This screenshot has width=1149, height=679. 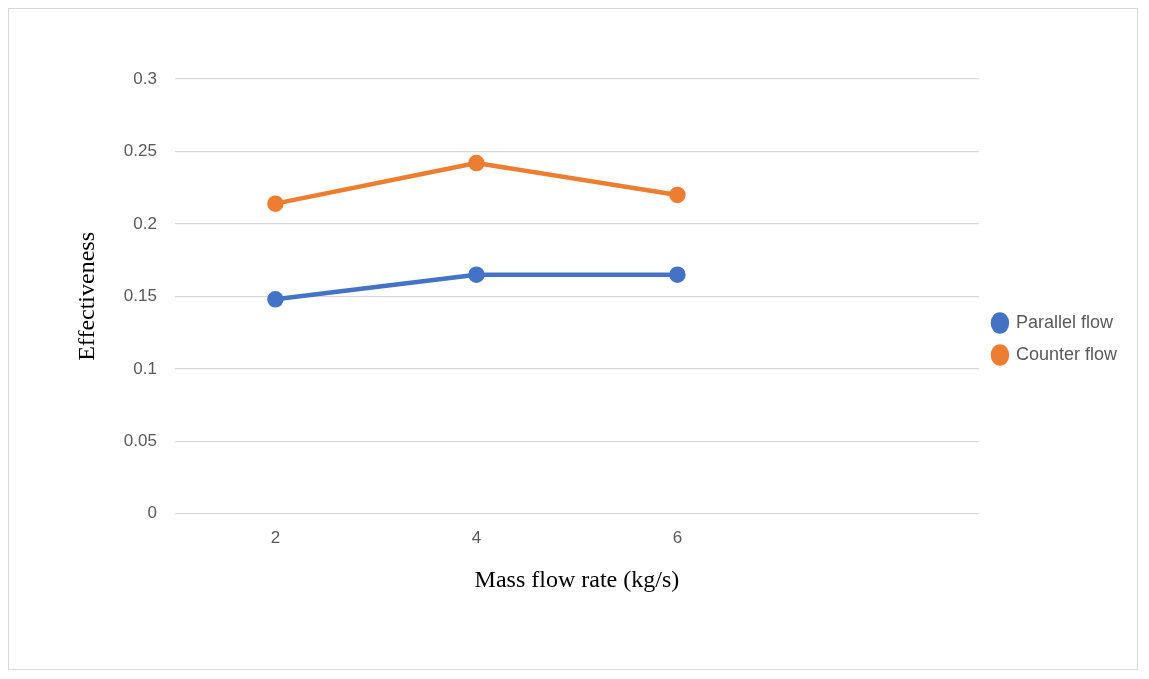 What do you see at coordinates (1064, 321) in the screenshot?
I see `legend-label: Parallel flow` at bounding box center [1064, 321].